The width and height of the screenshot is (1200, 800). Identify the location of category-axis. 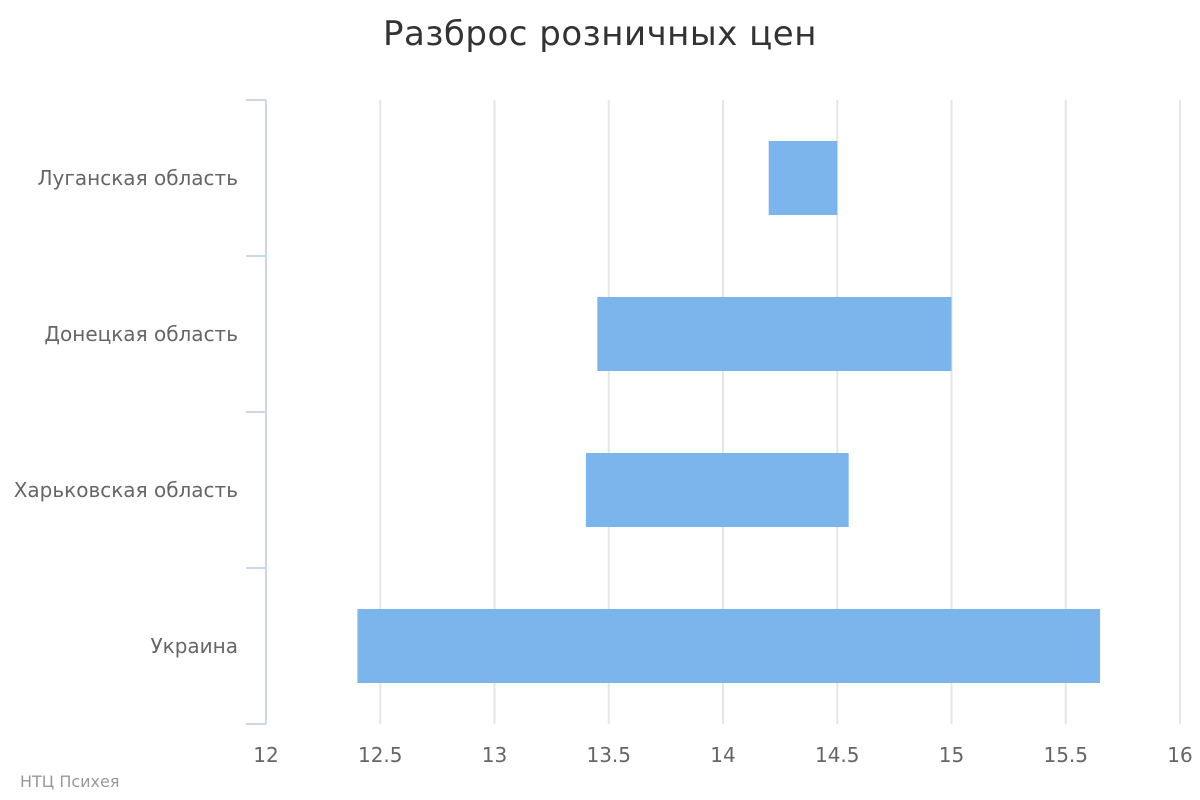
(256, 412).